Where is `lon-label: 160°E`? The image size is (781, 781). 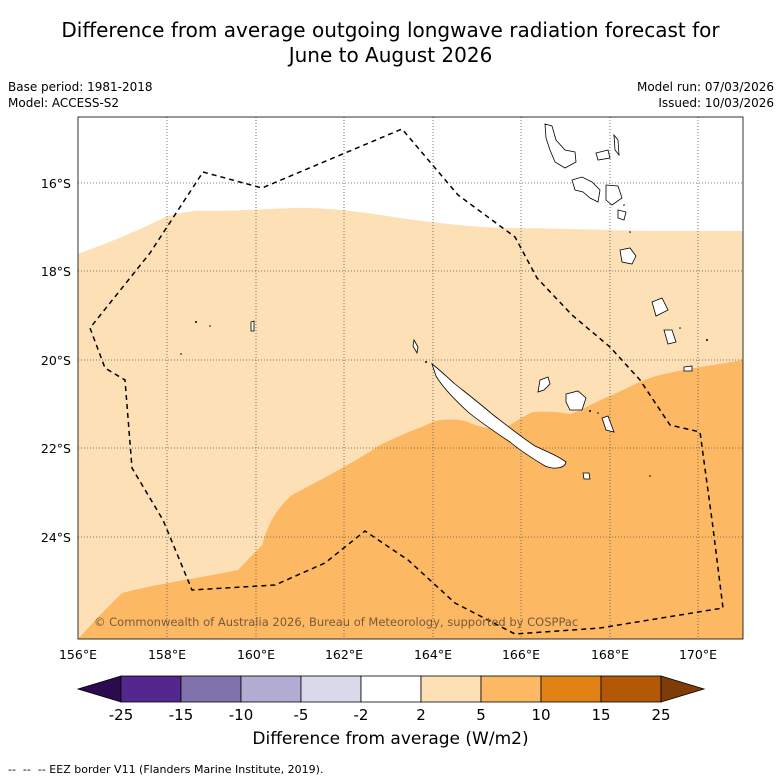
lon-label: 160°E is located at coordinates (256, 654).